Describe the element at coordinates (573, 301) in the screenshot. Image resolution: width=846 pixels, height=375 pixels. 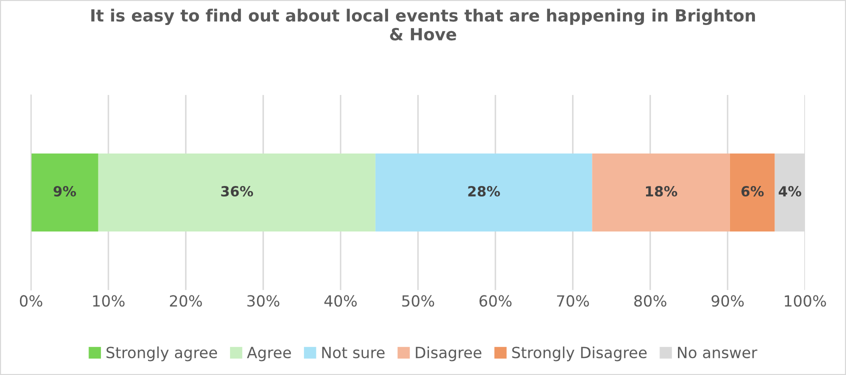
I see `x-tick-label: 70%` at that location.